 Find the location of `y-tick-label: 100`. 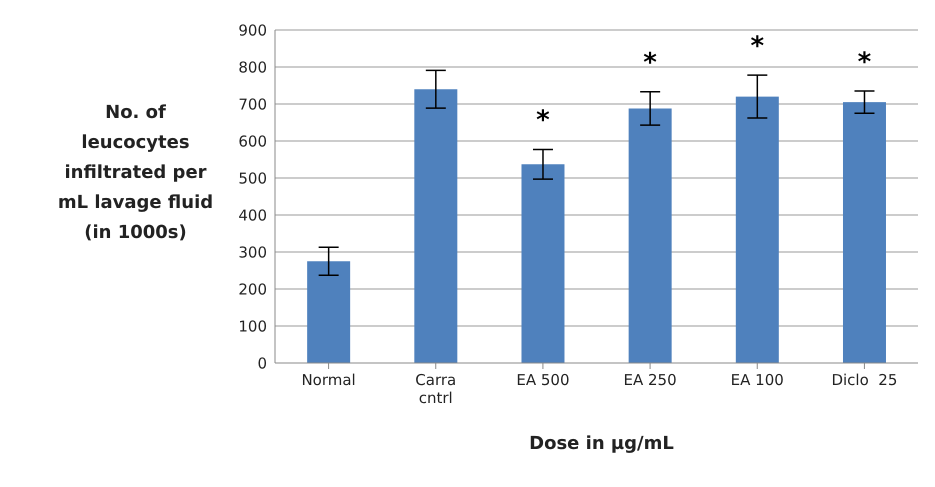

y-tick-label: 100 is located at coordinates (252, 326).